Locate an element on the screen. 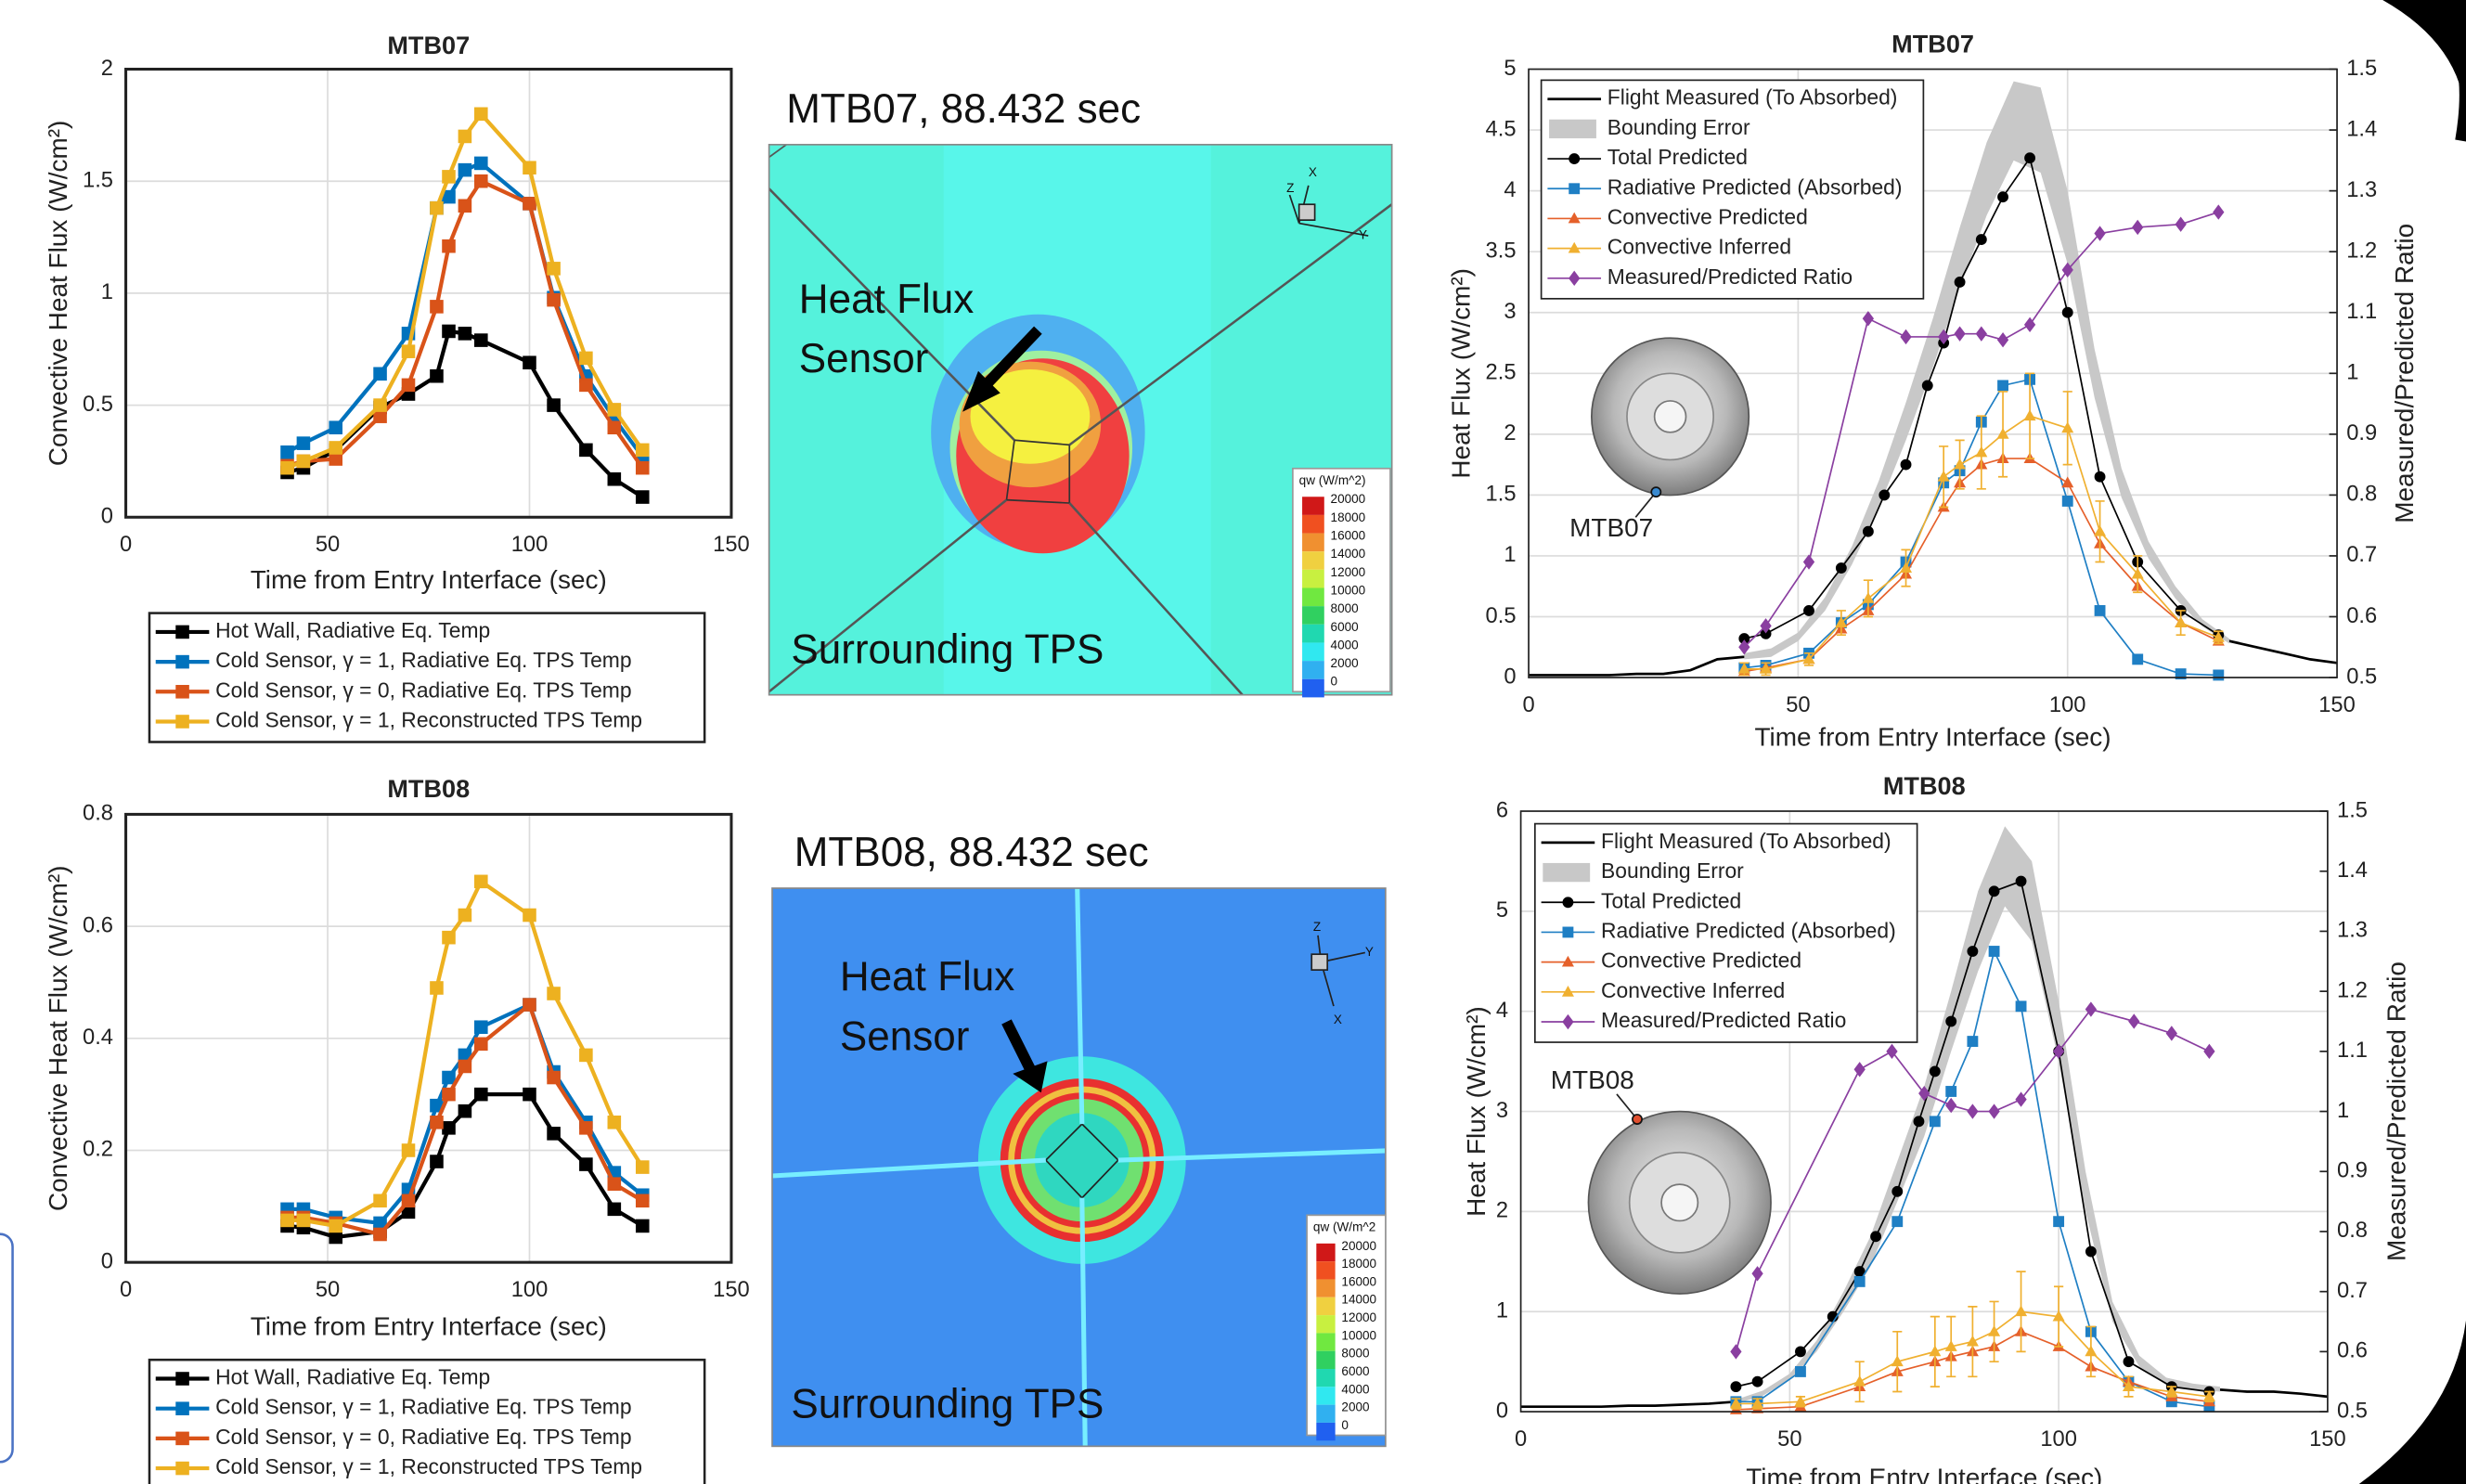 This screenshot has height=1484, width=2466. tps-label: Surrounding TPS is located at coordinates (948, 1405).